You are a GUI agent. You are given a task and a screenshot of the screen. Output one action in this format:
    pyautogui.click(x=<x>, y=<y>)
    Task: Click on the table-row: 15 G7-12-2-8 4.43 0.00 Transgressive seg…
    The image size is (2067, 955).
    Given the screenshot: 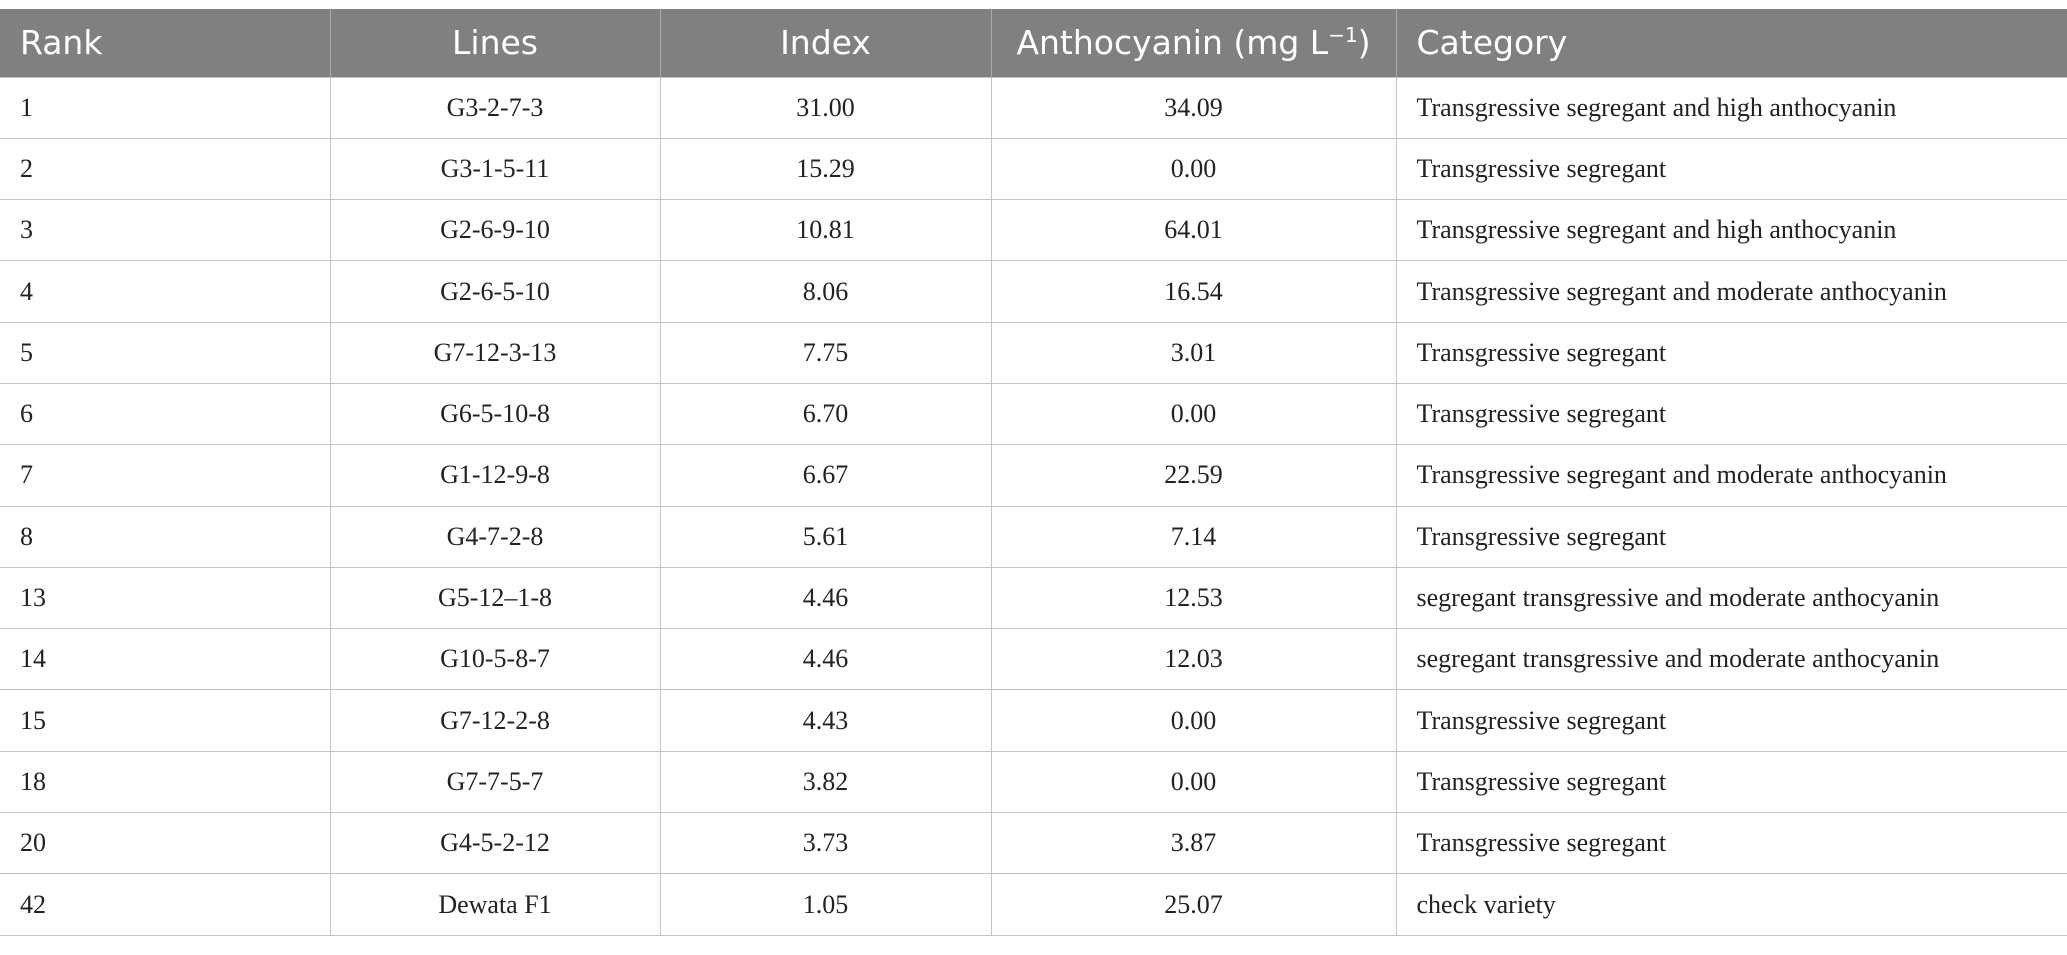 What is the action you would take?
    pyautogui.click(x=1033, y=720)
    